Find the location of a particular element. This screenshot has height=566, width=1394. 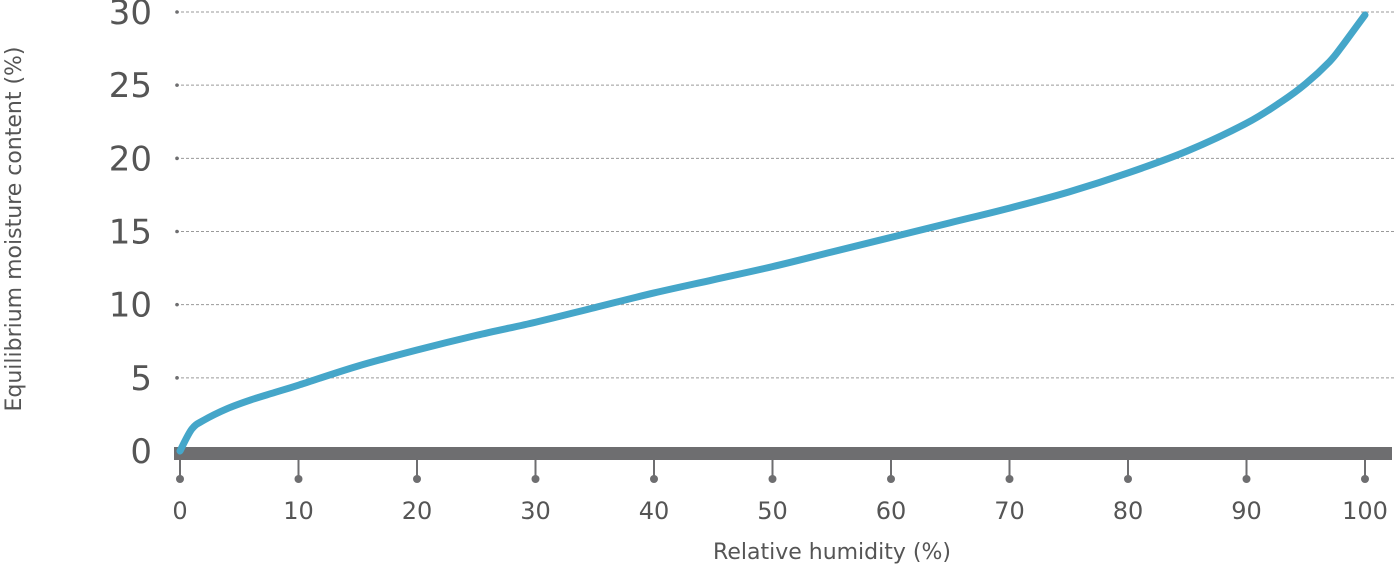

x-tick-label-80: 80 is located at coordinates (1128, 511).